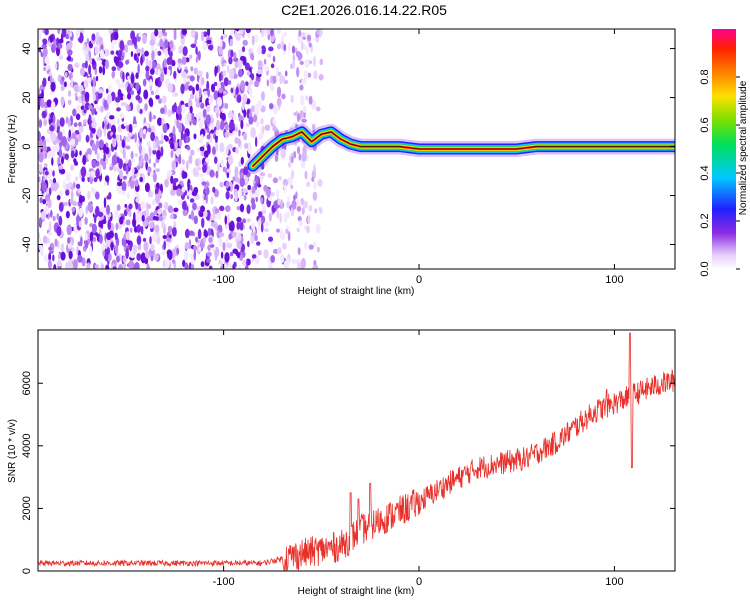  I want to click on colorbar-tick-label: 0.8, so click(705, 76).